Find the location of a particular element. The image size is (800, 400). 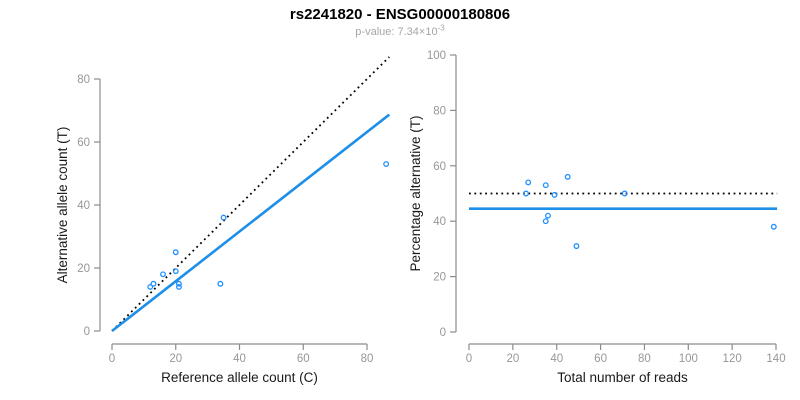

y-axis-tick-label: 100 is located at coordinates (436, 56).